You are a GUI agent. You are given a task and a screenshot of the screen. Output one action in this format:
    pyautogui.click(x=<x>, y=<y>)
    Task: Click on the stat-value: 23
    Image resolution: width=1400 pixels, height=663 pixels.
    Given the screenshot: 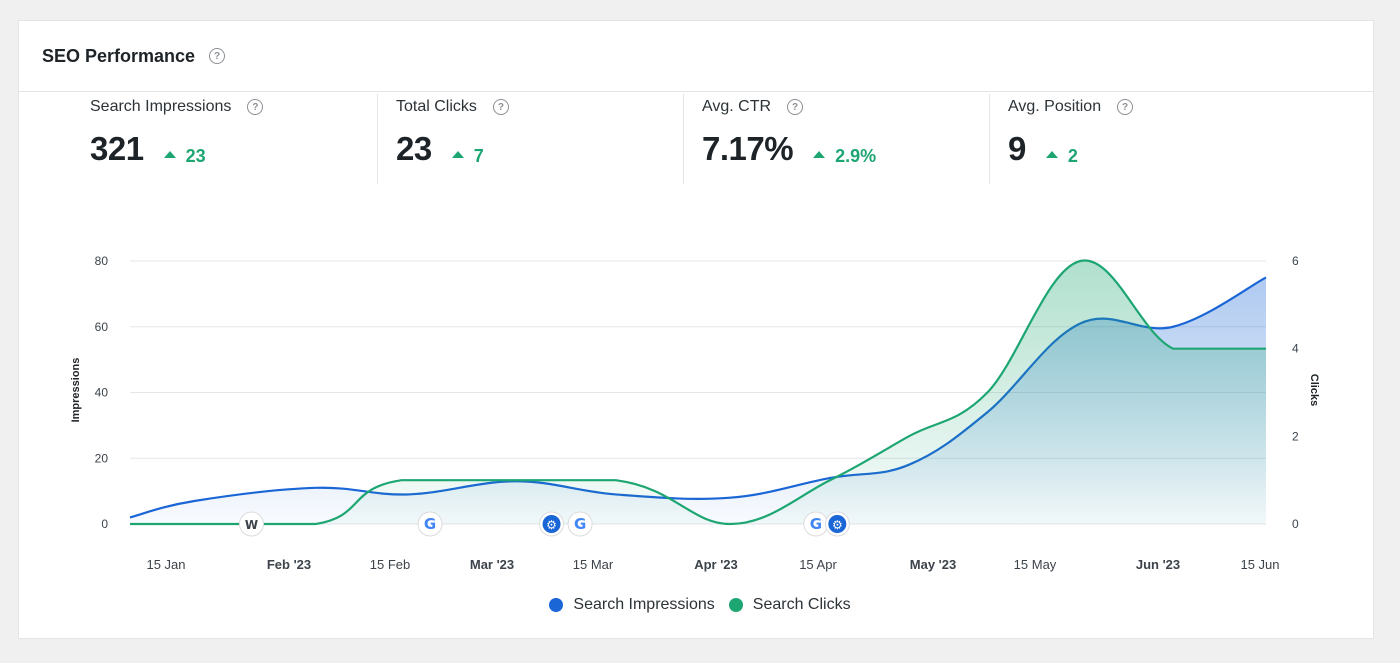 What is the action you would take?
    pyautogui.click(x=414, y=148)
    